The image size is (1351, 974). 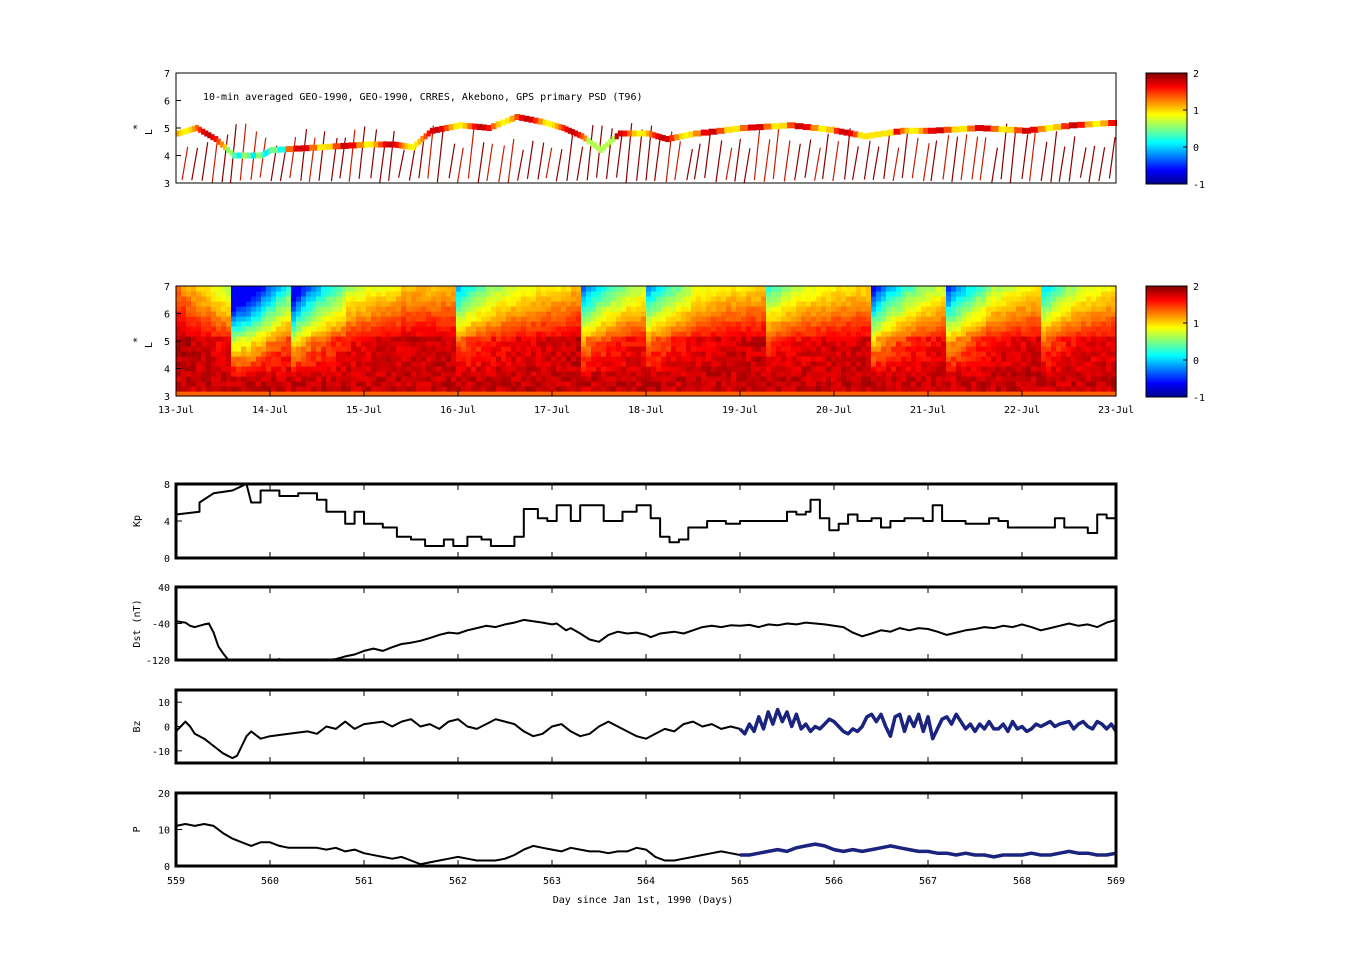 I want to click on psd-observed-streak, so click(x=304, y=155).